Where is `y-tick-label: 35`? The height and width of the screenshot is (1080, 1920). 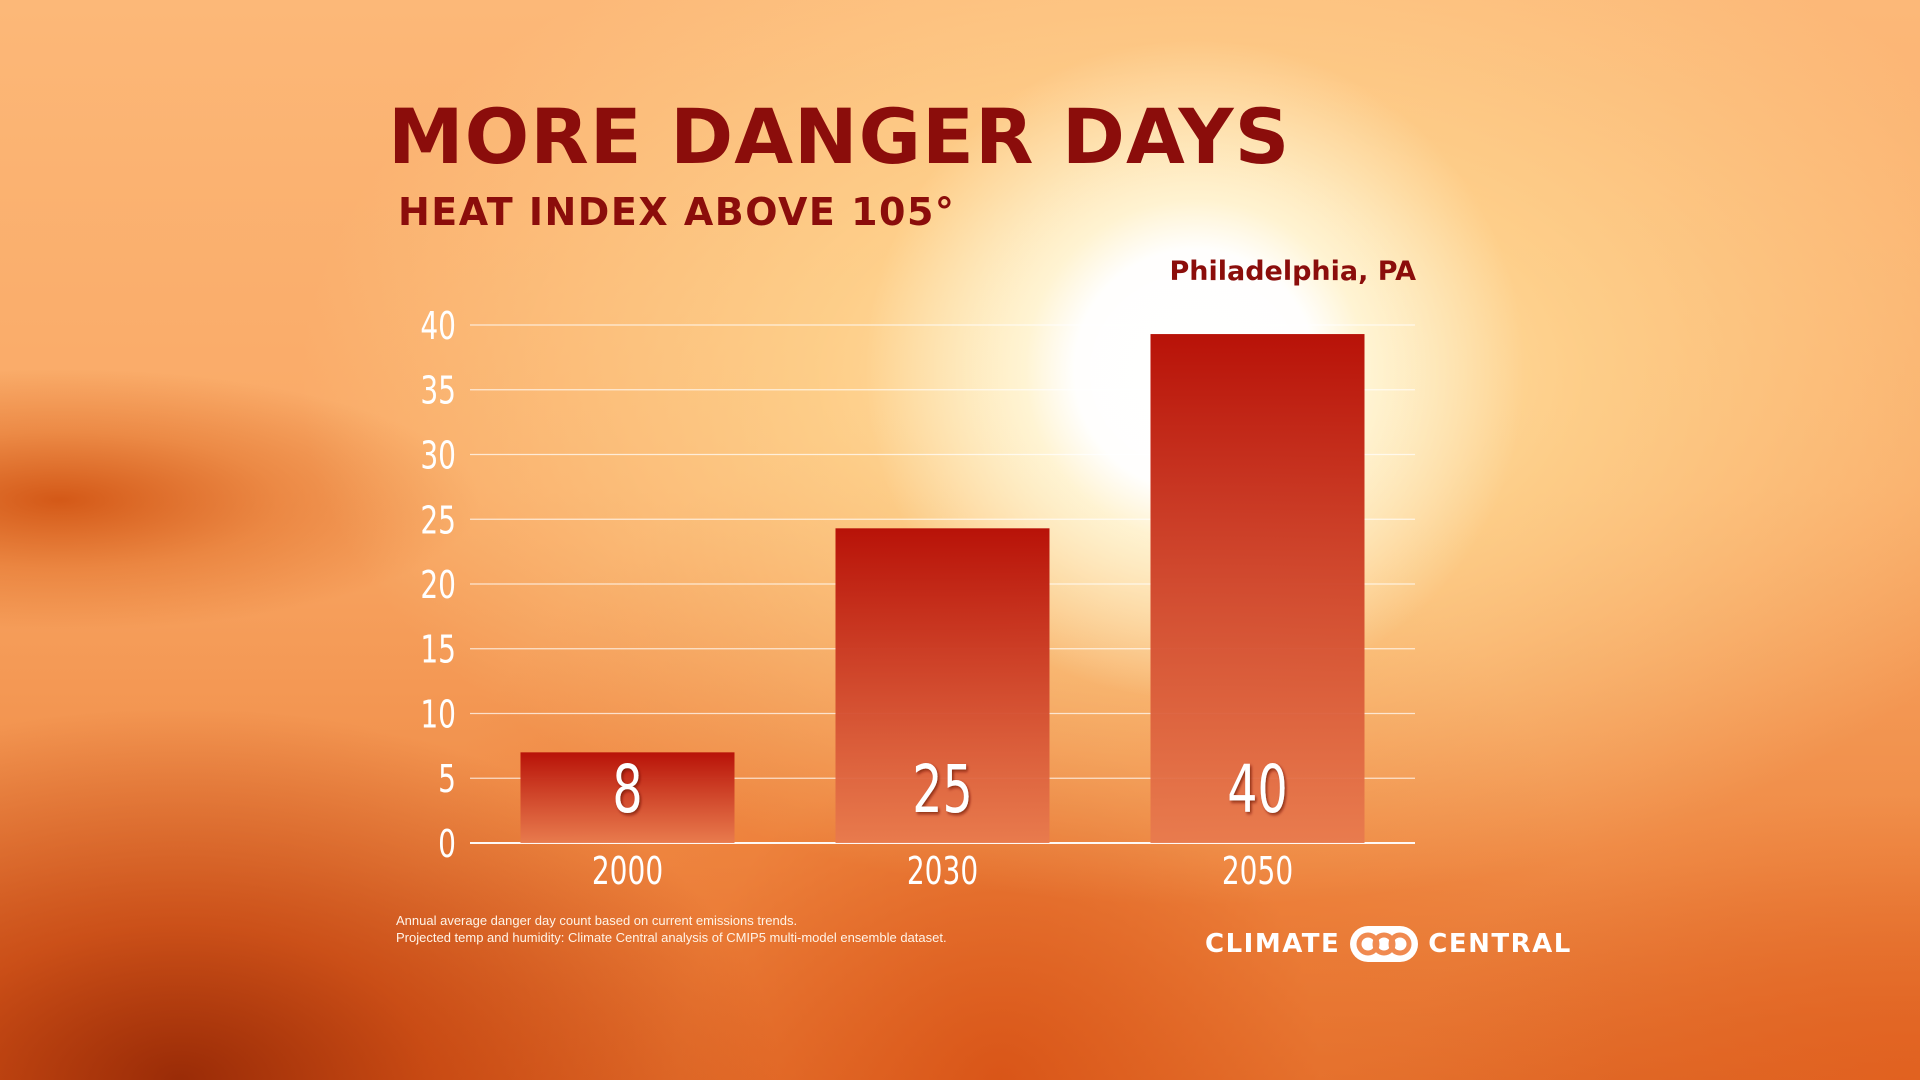
y-tick-label: 35 is located at coordinates (438, 392).